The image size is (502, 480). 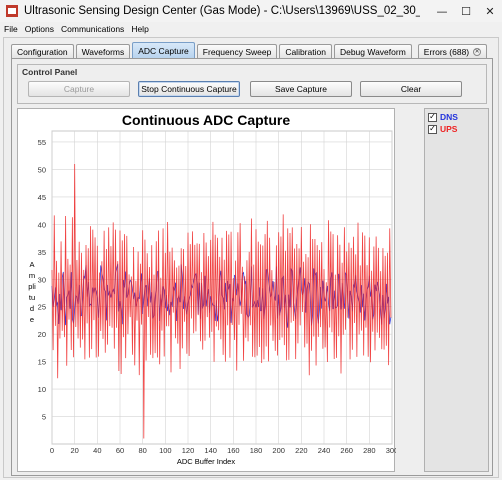 What do you see at coordinates (206, 120) in the screenshot?
I see `chart-title: Continuous ADC Capture` at bounding box center [206, 120].